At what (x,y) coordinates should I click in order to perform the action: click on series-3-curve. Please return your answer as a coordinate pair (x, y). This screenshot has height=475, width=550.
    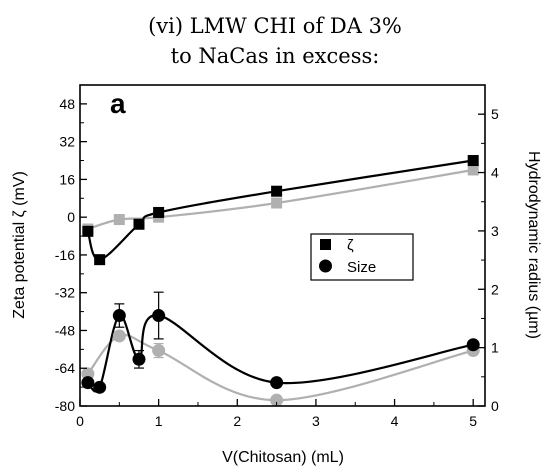
    Looking at the image, I should click on (280, 367).